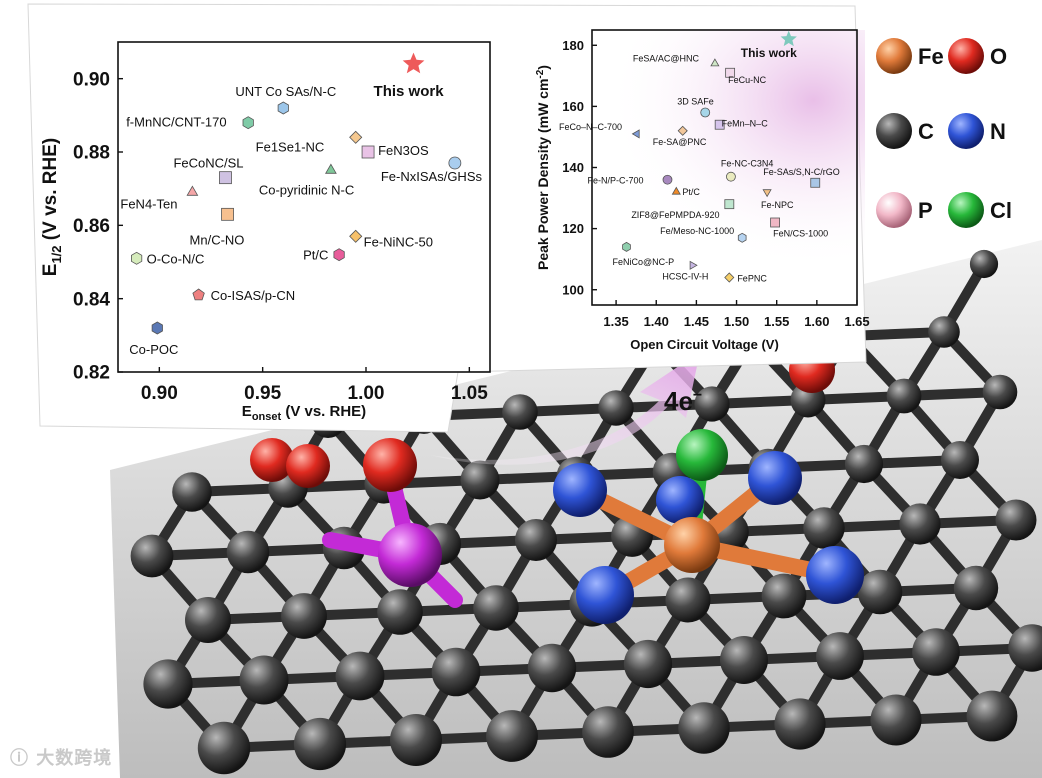 The width and height of the screenshot is (1042, 778). I want to click on point-label-fe-npc: Fe-NPC, so click(777, 205).